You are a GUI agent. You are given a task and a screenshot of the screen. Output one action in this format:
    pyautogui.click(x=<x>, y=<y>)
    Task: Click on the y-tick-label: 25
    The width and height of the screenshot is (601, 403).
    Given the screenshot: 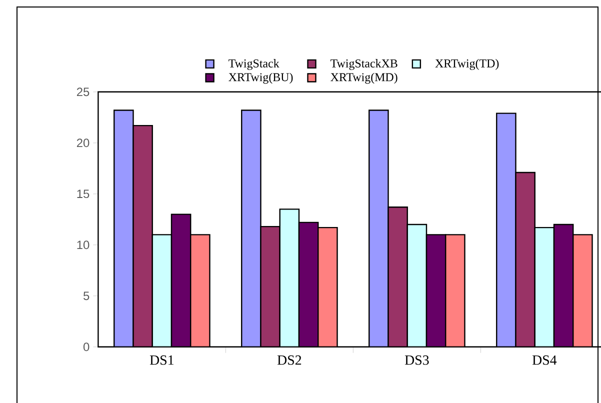 What is the action you would take?
    pyautogui.click(x=83, y=92)
    